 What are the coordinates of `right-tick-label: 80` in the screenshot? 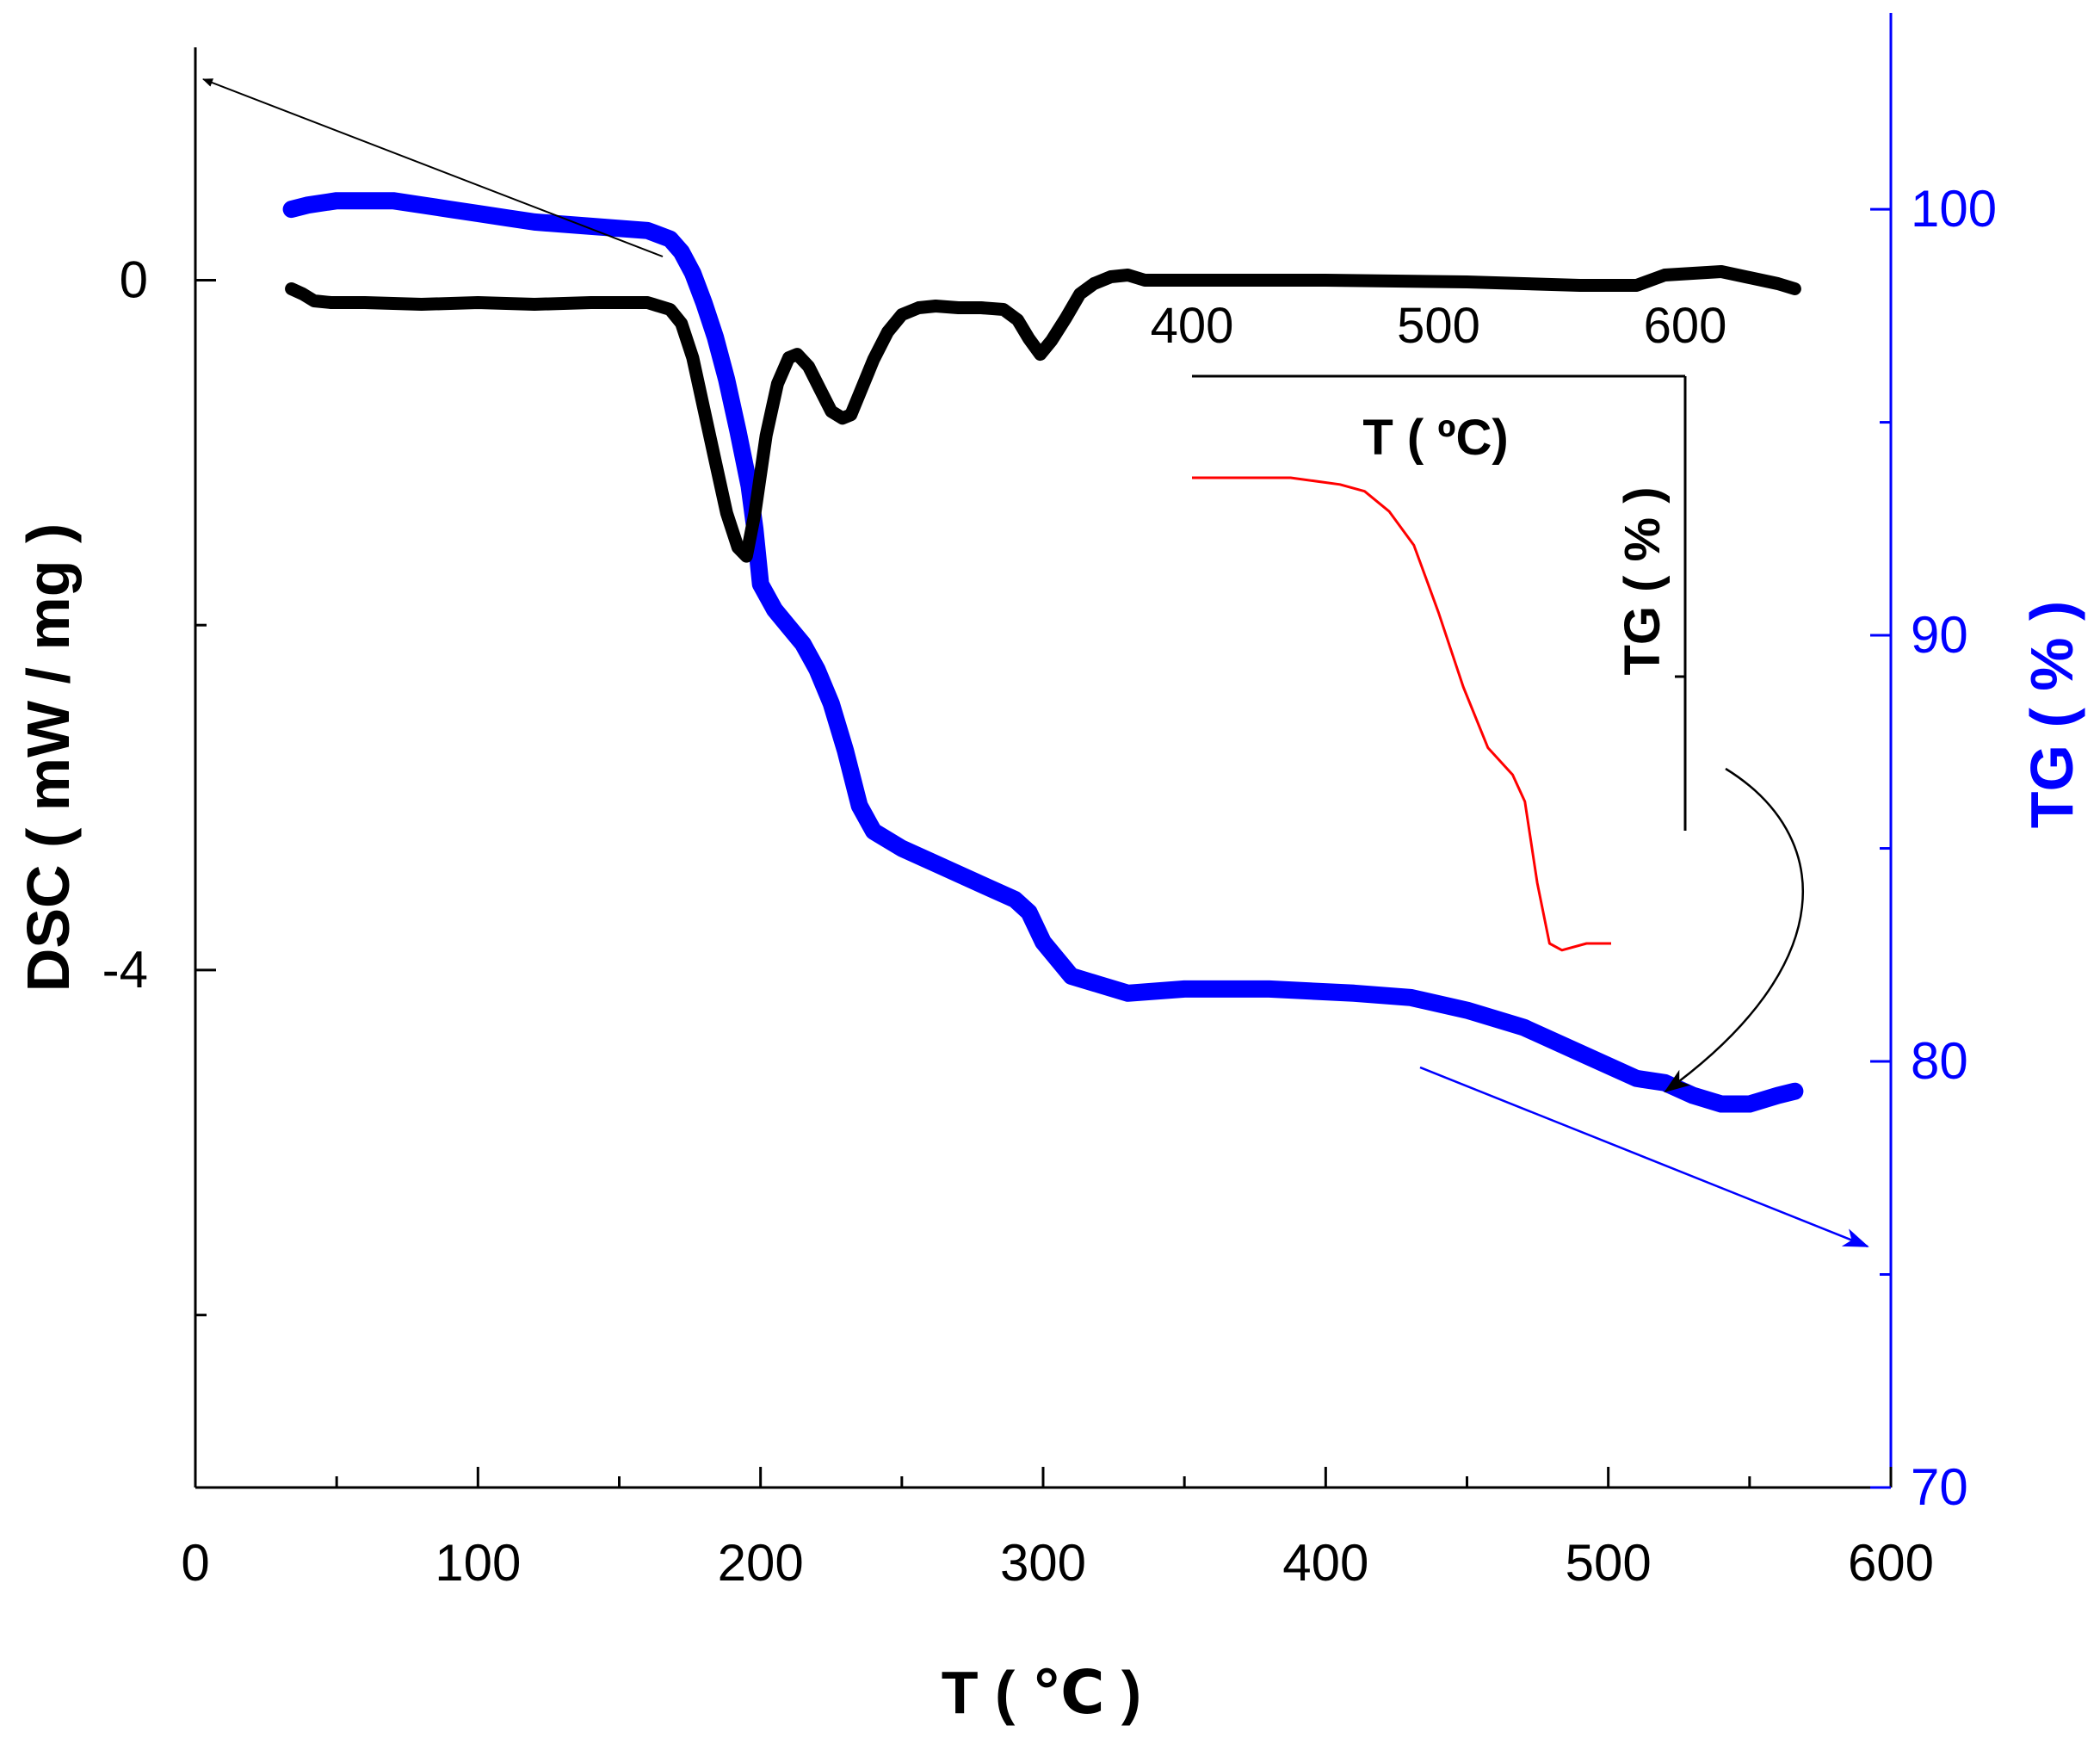 It's located at (1940, 1061).